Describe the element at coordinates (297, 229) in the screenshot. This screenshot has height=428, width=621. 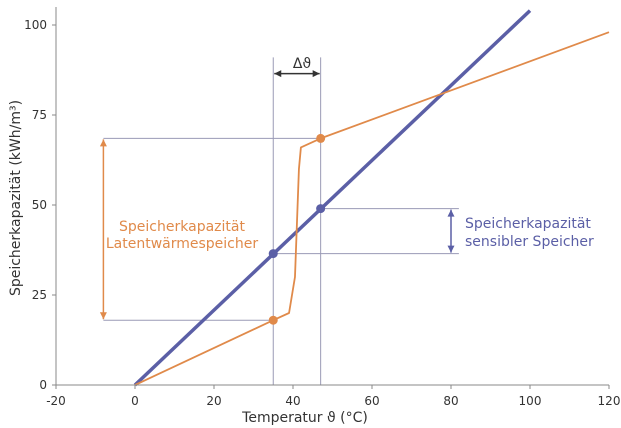
I see `markers-layer` at that location.